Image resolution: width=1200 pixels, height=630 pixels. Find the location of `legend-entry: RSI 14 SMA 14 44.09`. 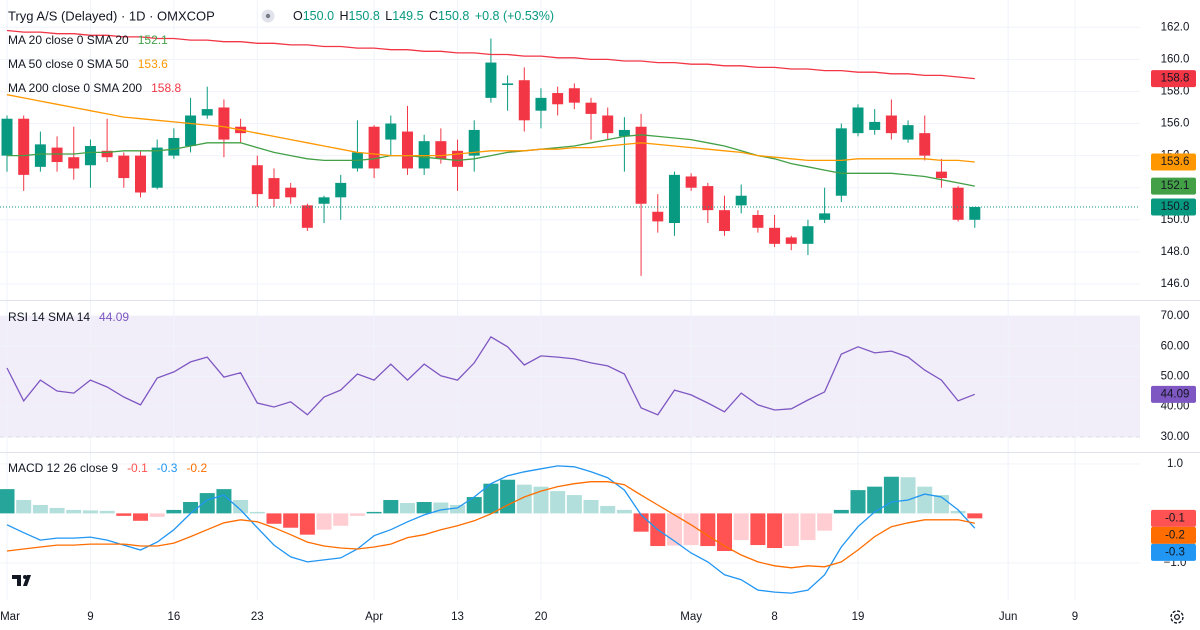

legend-entry: RSI 14 SMA 14 44.09 is located at coordinates (68, 317).